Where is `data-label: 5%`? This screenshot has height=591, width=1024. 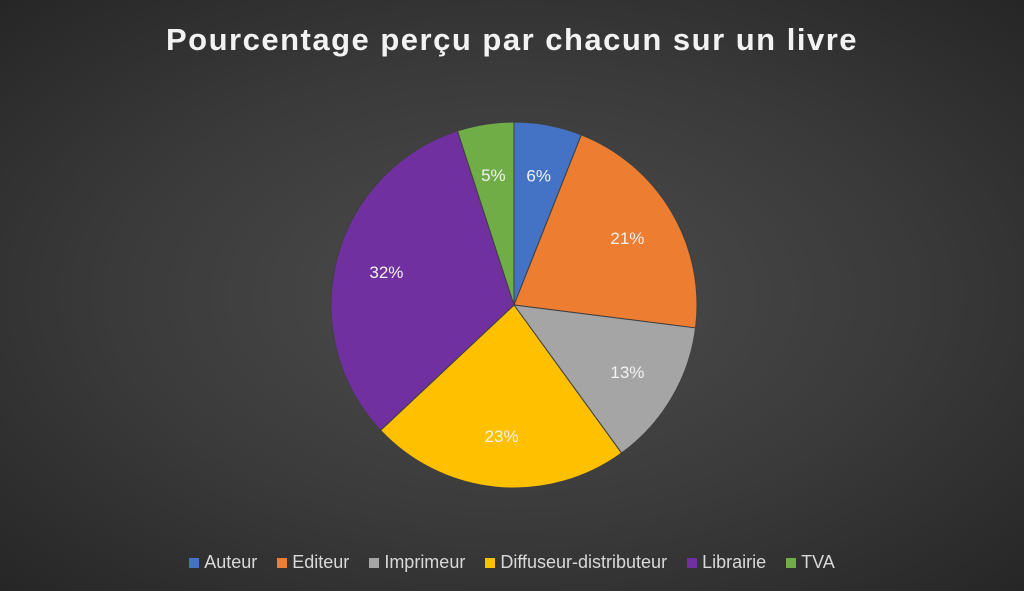
data-label: 5% is located at coordinates (493, 175).